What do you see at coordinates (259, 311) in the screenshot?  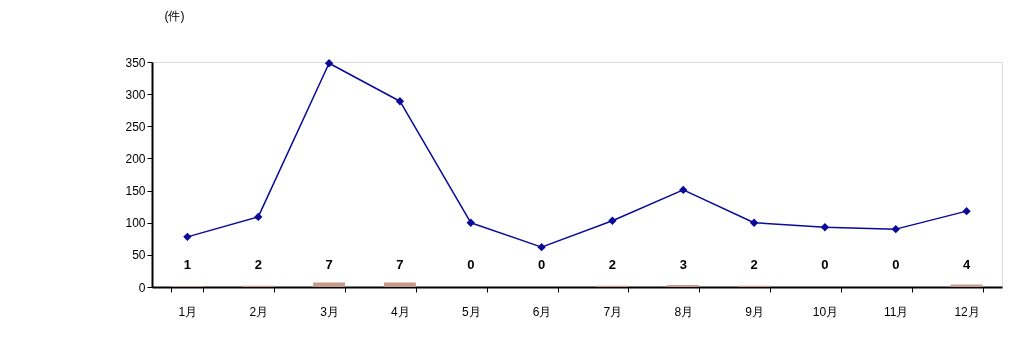 I see `x-tick-label: 2月` at bounding box center [259, 311].